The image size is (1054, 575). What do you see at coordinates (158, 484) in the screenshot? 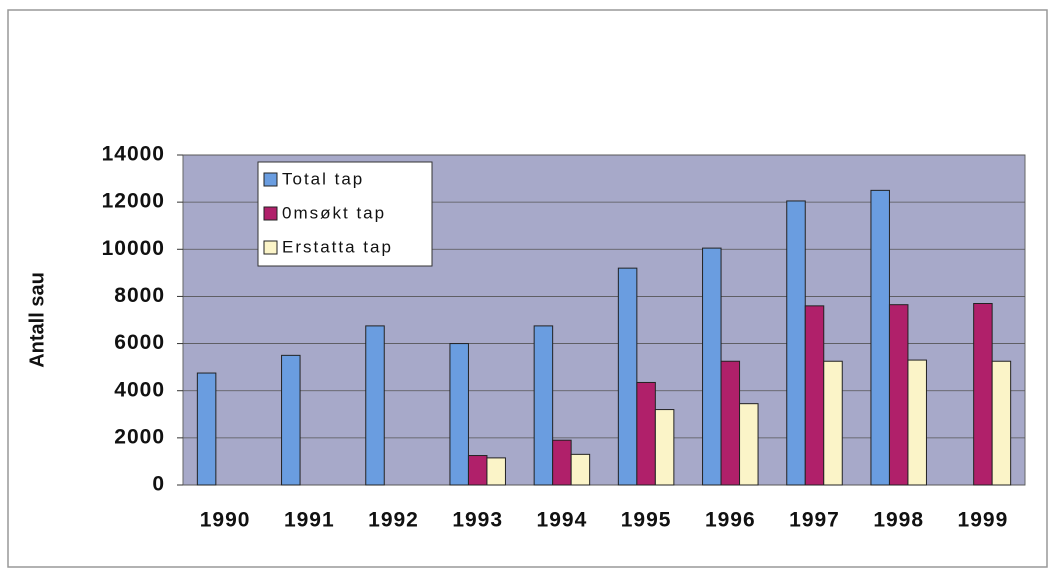
I see `y-tick-label: 0` at bounding box center [158, 484].